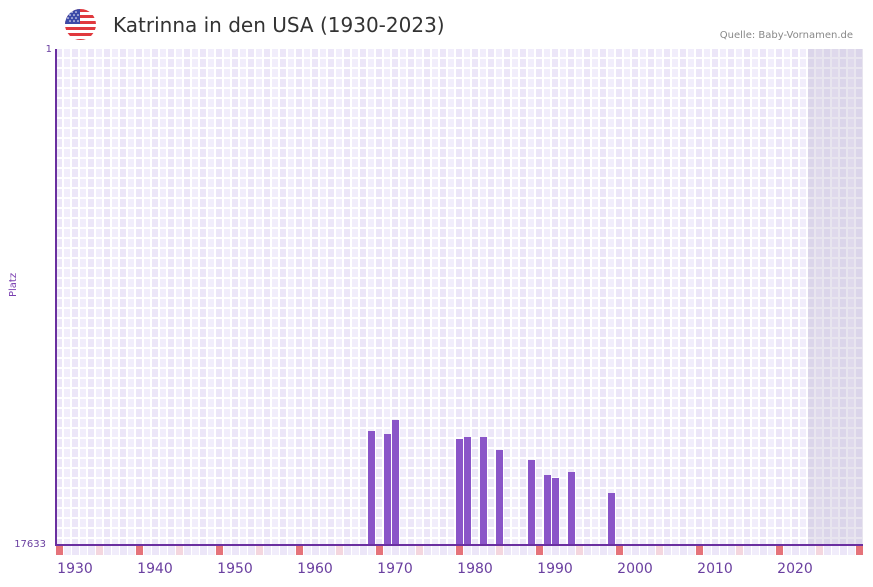  Describe the element at coordinates (571, 508) in the screenshot. I see `bar-1992` at that location.